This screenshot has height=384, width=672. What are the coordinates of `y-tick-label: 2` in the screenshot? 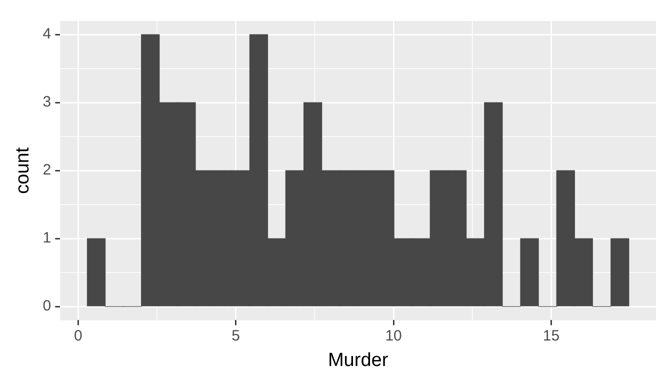 It's located at (47, 170).